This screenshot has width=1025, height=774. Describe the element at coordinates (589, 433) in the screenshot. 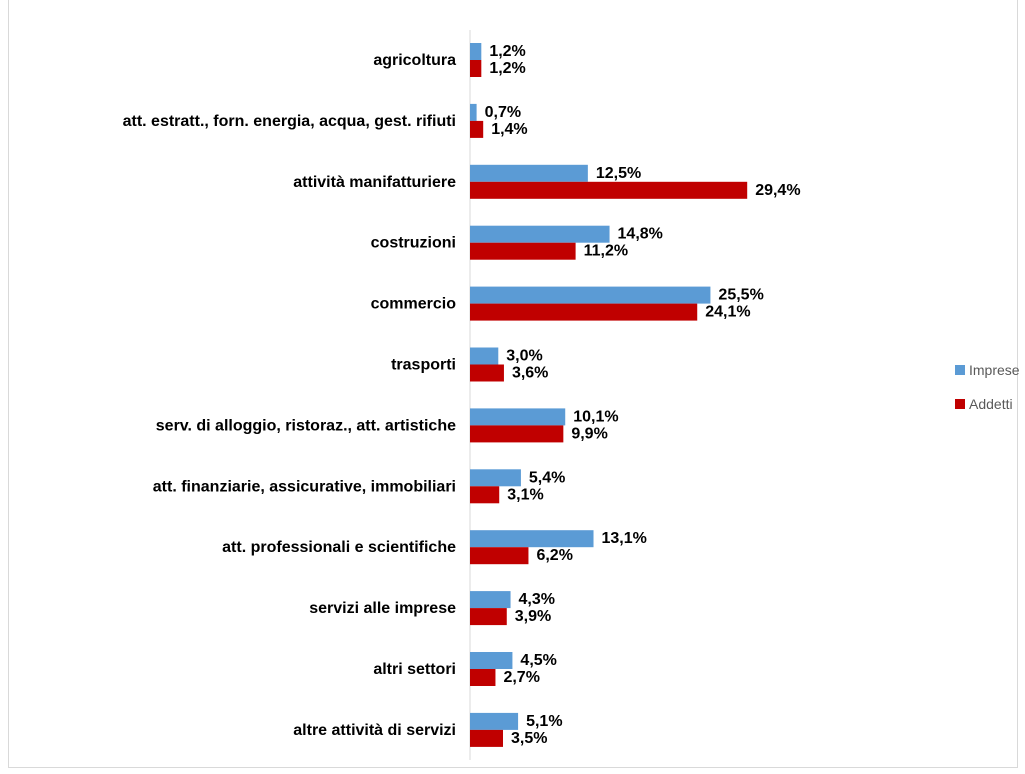

I see `data-label-addetti: 9,9%` at that location.